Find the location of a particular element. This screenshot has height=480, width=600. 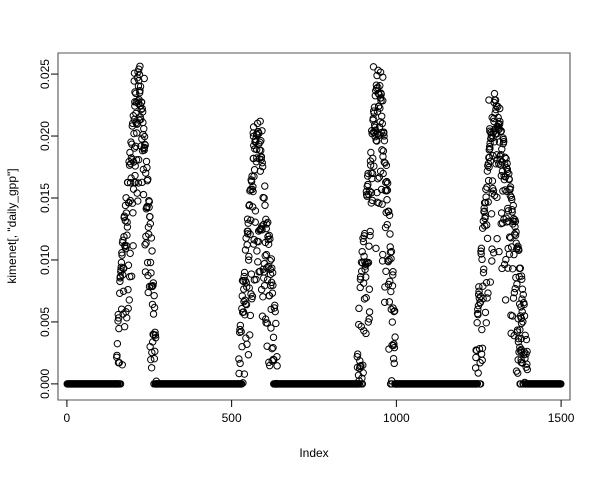

y-tick-label: 0.020 is located at coordinates (45, 136).